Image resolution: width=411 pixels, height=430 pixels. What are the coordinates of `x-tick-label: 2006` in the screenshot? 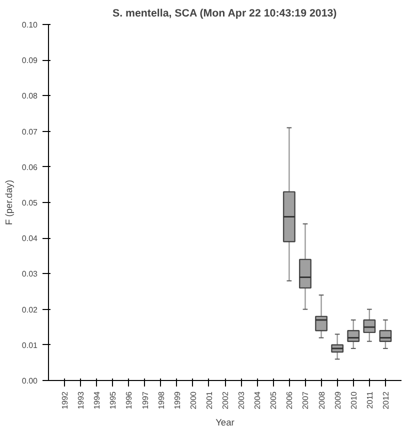 It's located at (289, 400).